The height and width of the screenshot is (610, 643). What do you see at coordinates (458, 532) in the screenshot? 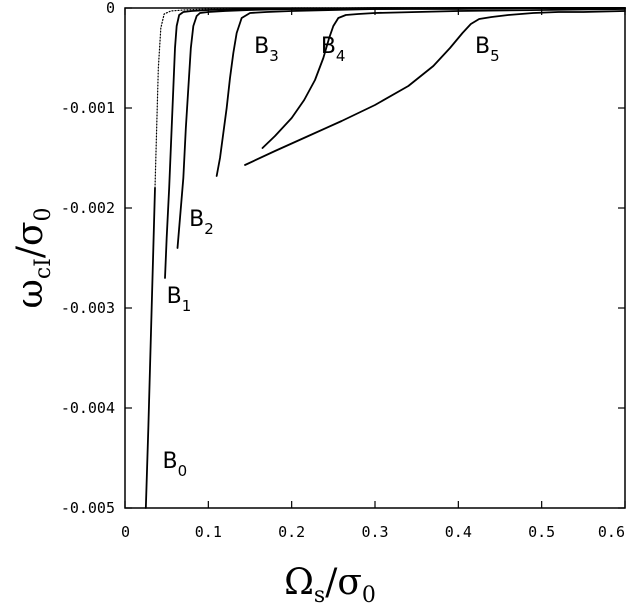
I see `x-tick-label: 0.4` at bounding box center [458, 532].